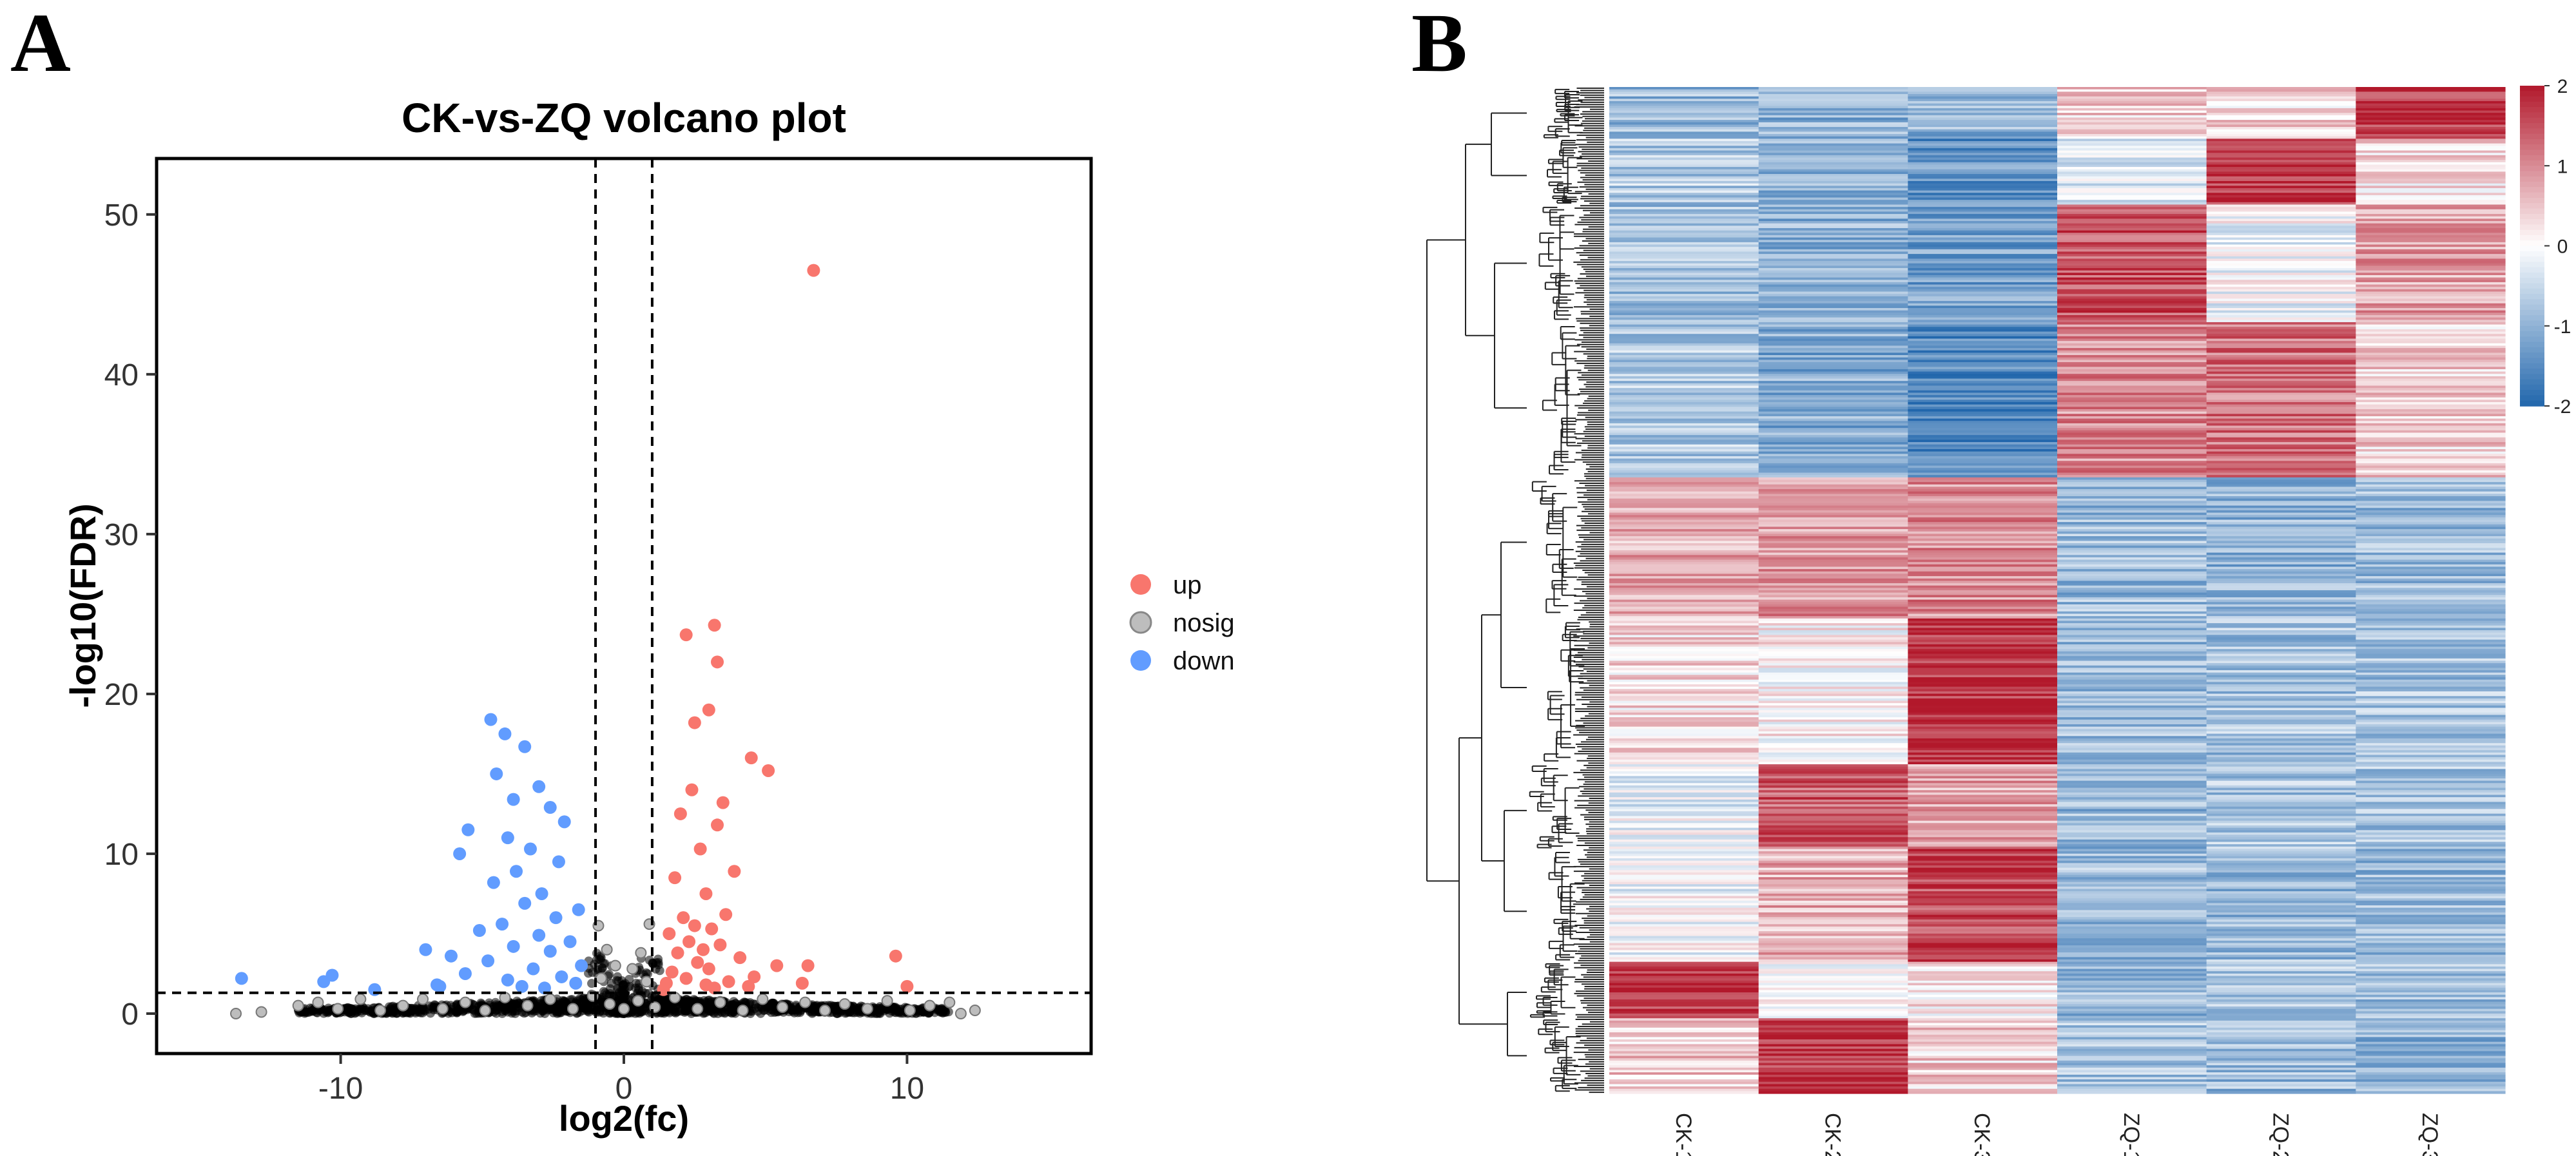  Describe the element at coordinates (298, 1005) in the screenshot. I see `point-nosig` at that location.